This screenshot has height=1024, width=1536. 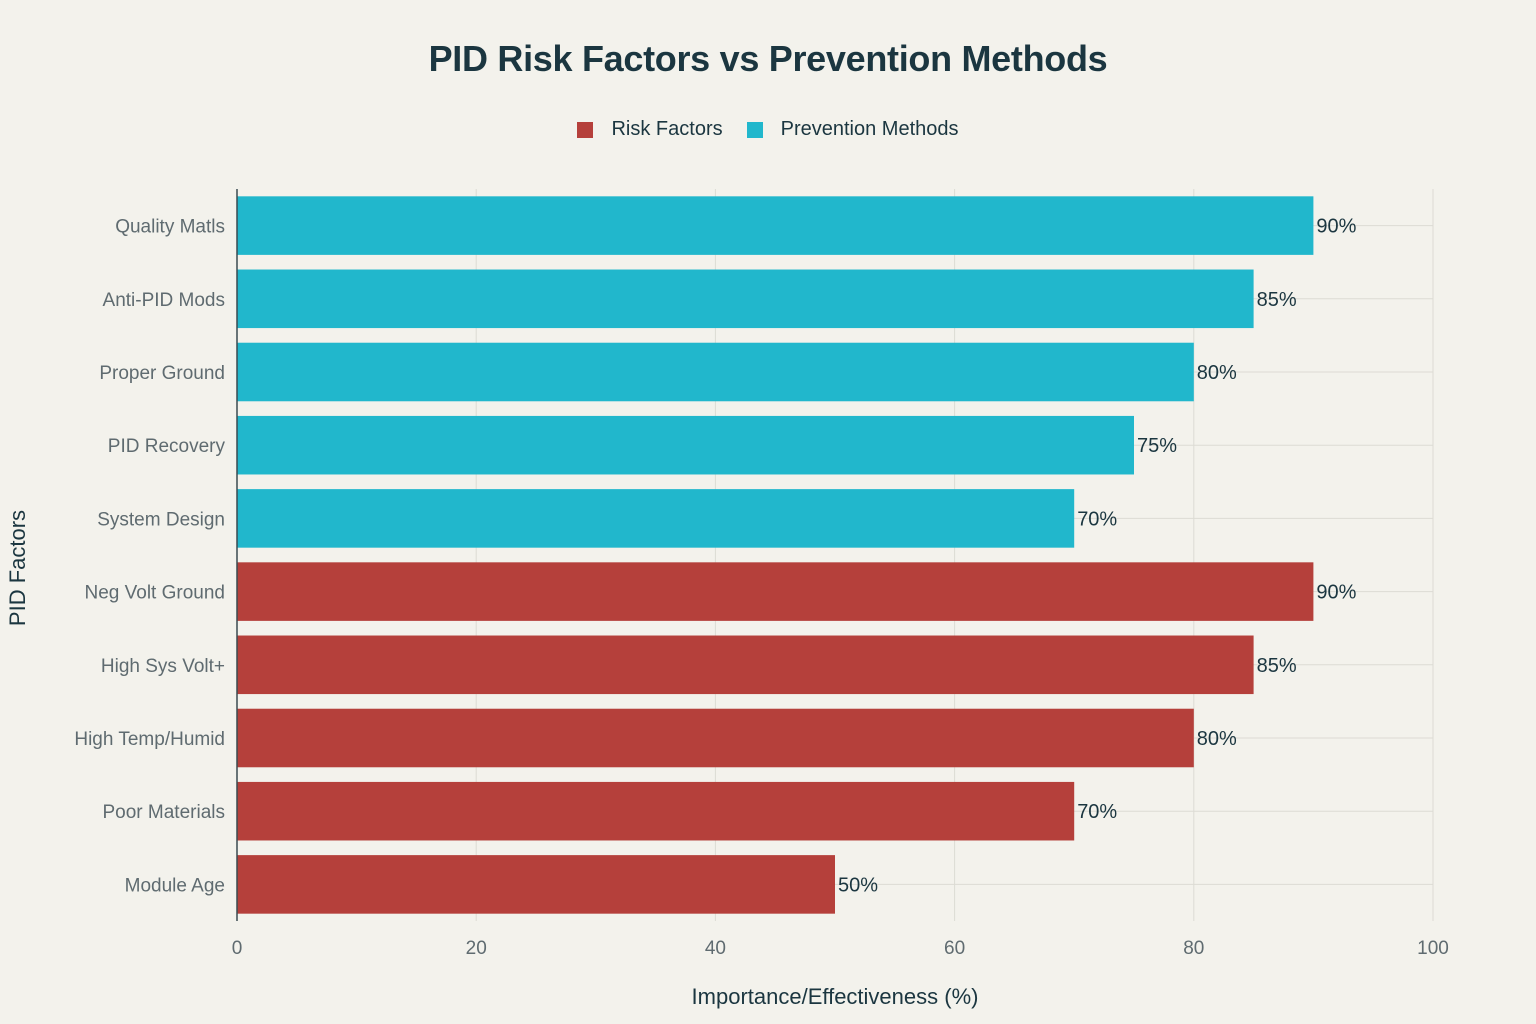 I want to click on x-tick-label-60: 60, so click(x=954, y=948).